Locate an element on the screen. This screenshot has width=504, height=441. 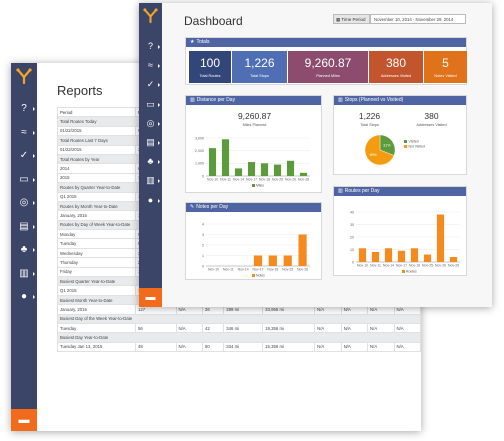
tile-value: 1,226 is located at coordinates (259, 63).